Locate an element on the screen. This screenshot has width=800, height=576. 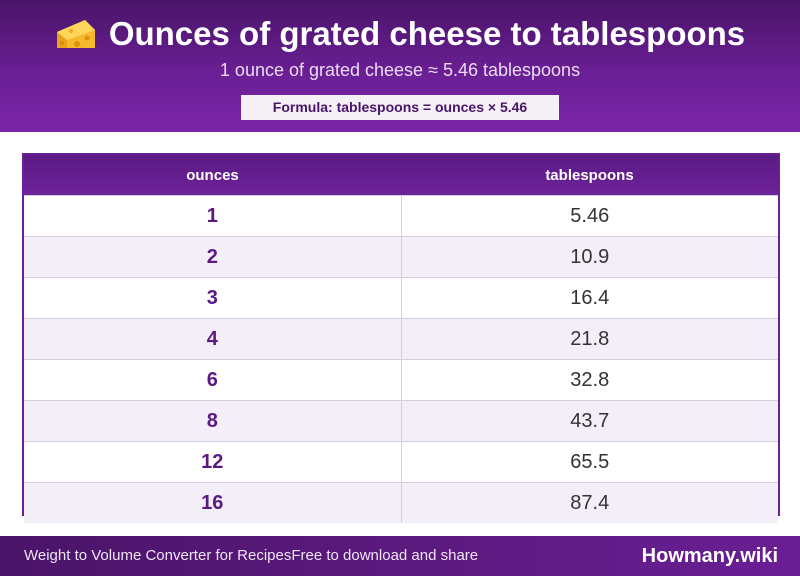
tablespoons-cell: 65.5 is located at coordinates (589, 462).